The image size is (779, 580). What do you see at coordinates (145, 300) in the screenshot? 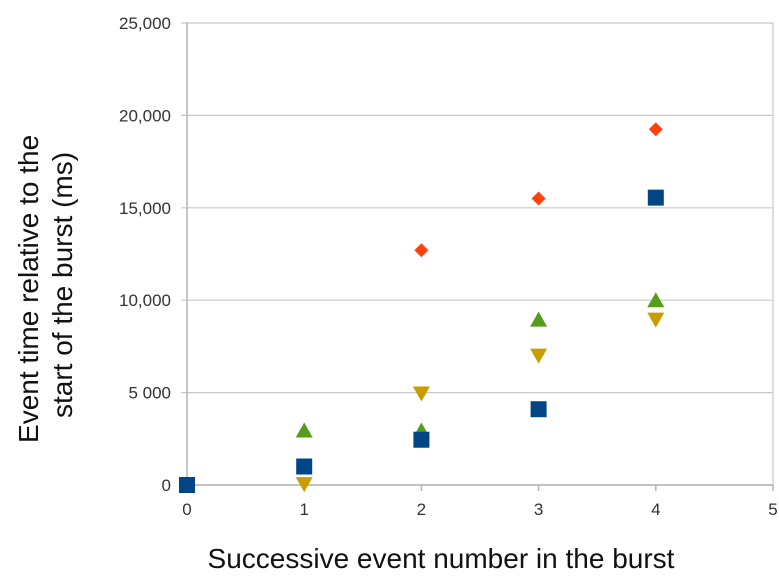
I see `y-tick-label: 10,000` at bounding box center [145, 300].